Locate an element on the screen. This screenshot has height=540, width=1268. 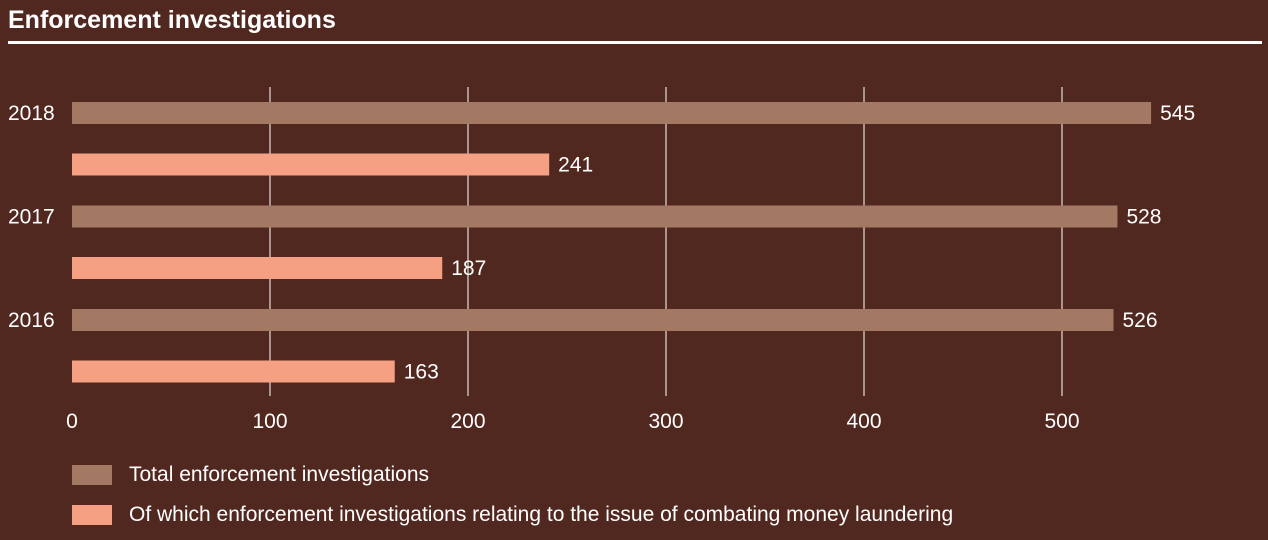
data-label-2017-series-0: 528 is located at coordinates (1143, 217).